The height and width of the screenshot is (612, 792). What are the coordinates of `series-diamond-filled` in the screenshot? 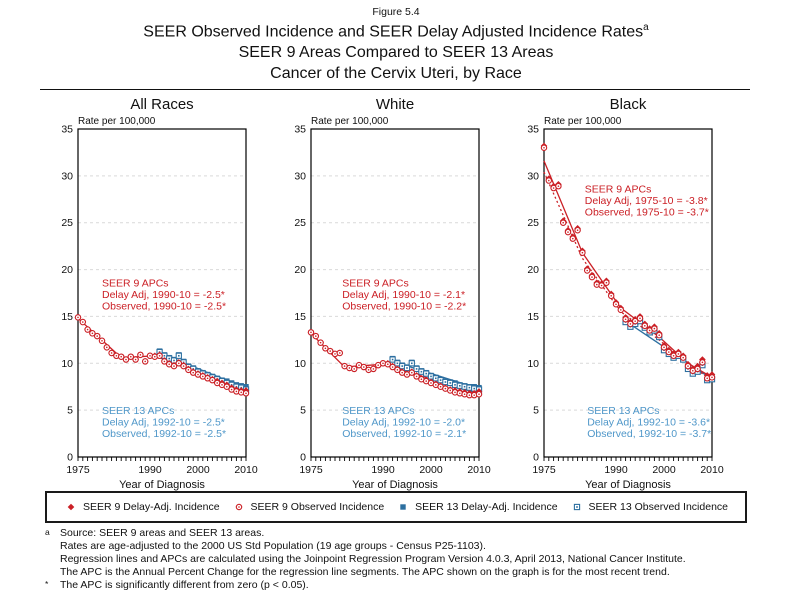 It's located at (628, 260).